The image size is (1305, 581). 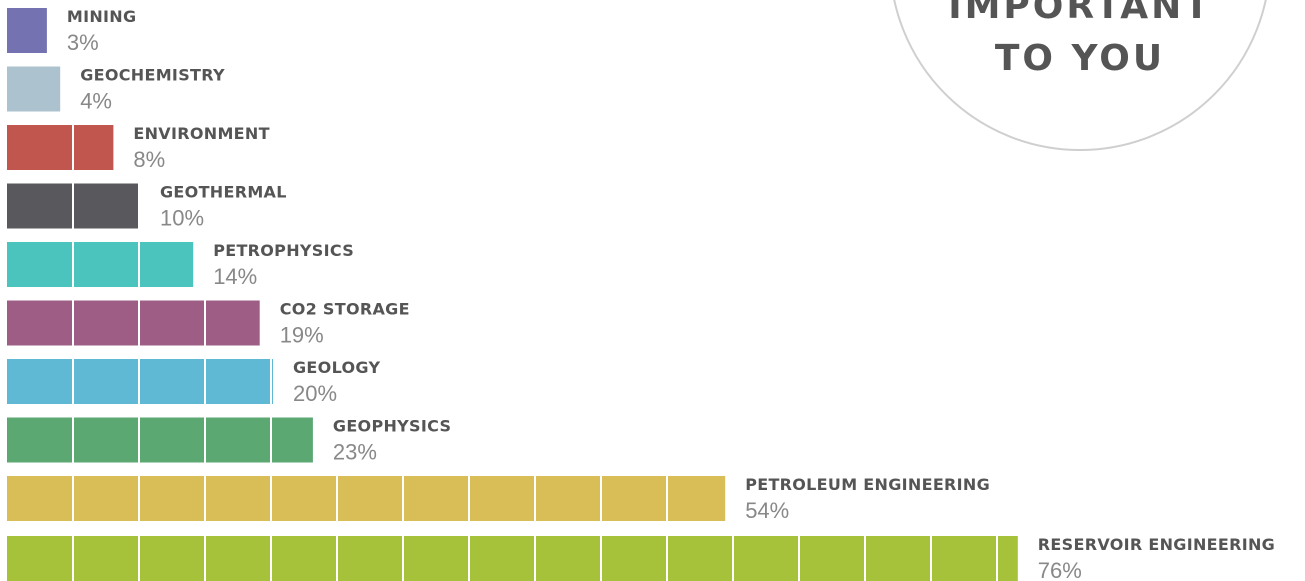 What do you see at coordinates (336, 367) in the screenshot?
I see `category-label: GEOLOGY` at bounding box center [336, 367].